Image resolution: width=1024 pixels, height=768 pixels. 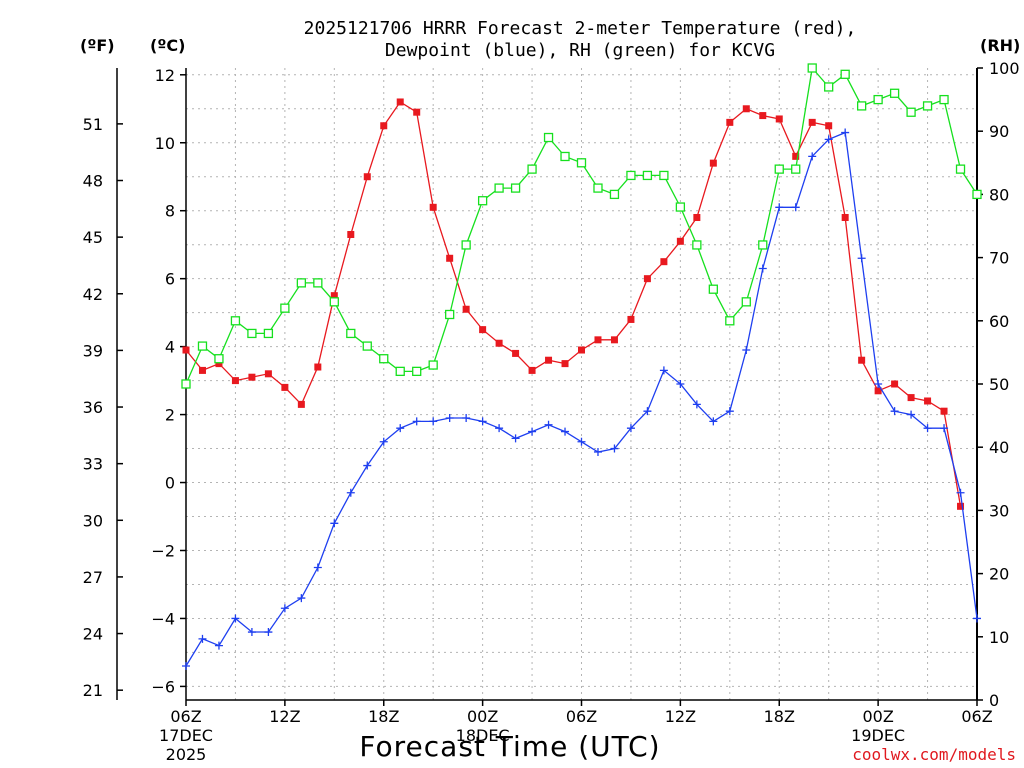 What do you see at coordinates (284, 716) in the screenshot?
I see `x-tick-label: 12Z` at bounding box center [284, 716].